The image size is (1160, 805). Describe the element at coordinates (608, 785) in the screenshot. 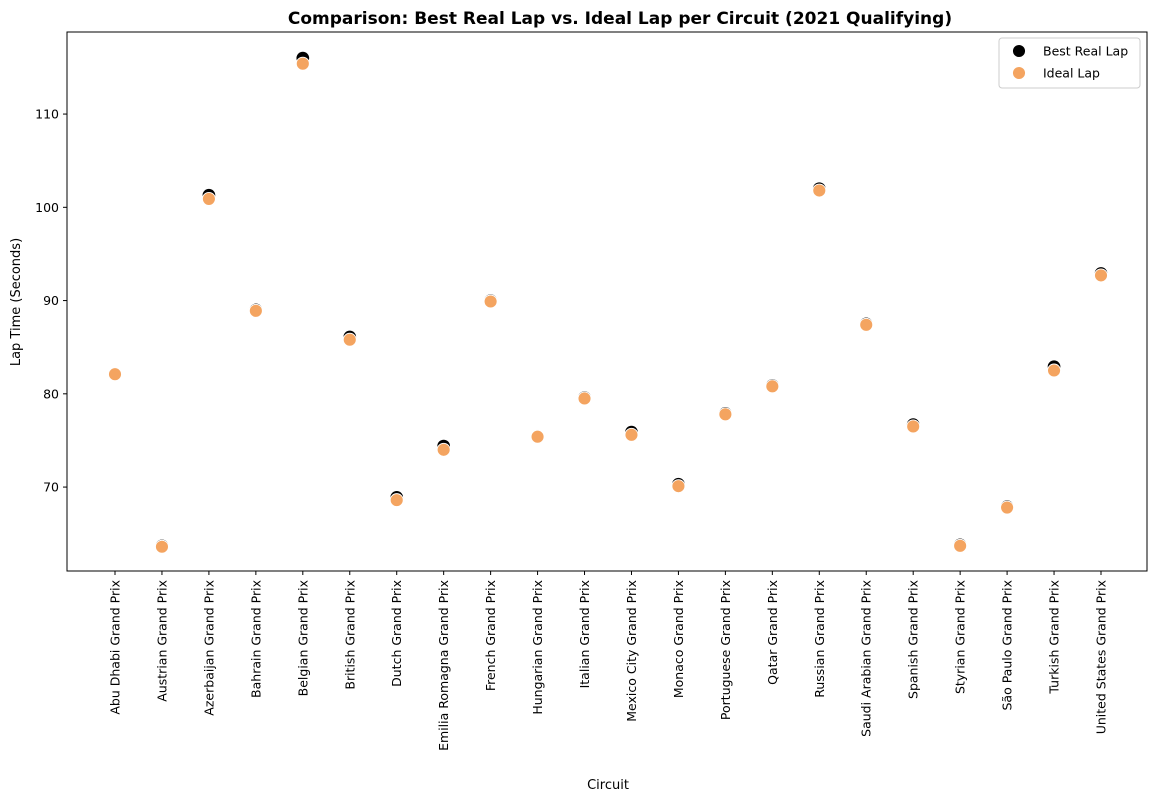

I see `x-axis-label: Circuit` at that location.